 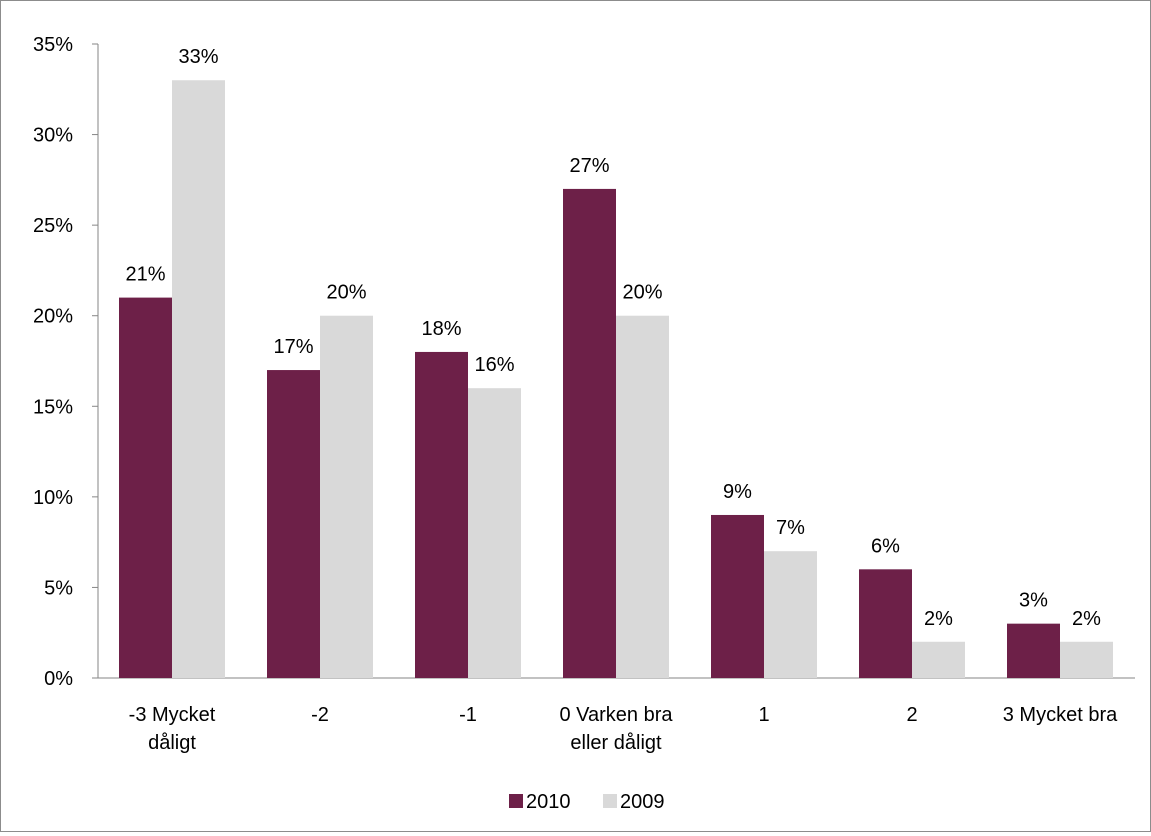 I want to click on y-tick-label: 35%, so click(x=53, y=45).